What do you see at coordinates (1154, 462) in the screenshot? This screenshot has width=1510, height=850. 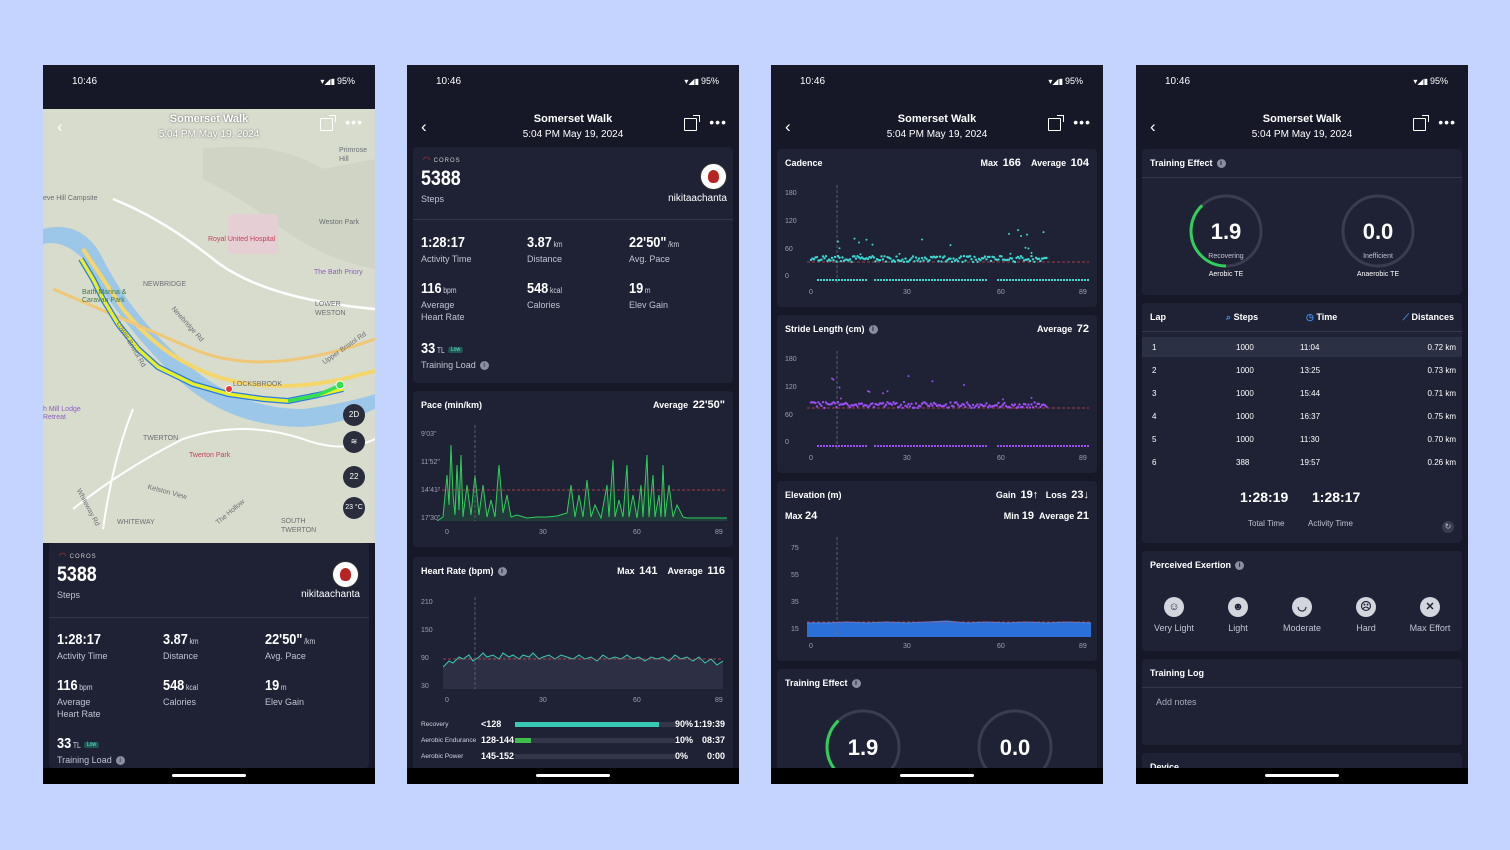 I see `lap-number: 6` at bounding box center [1154, 462].